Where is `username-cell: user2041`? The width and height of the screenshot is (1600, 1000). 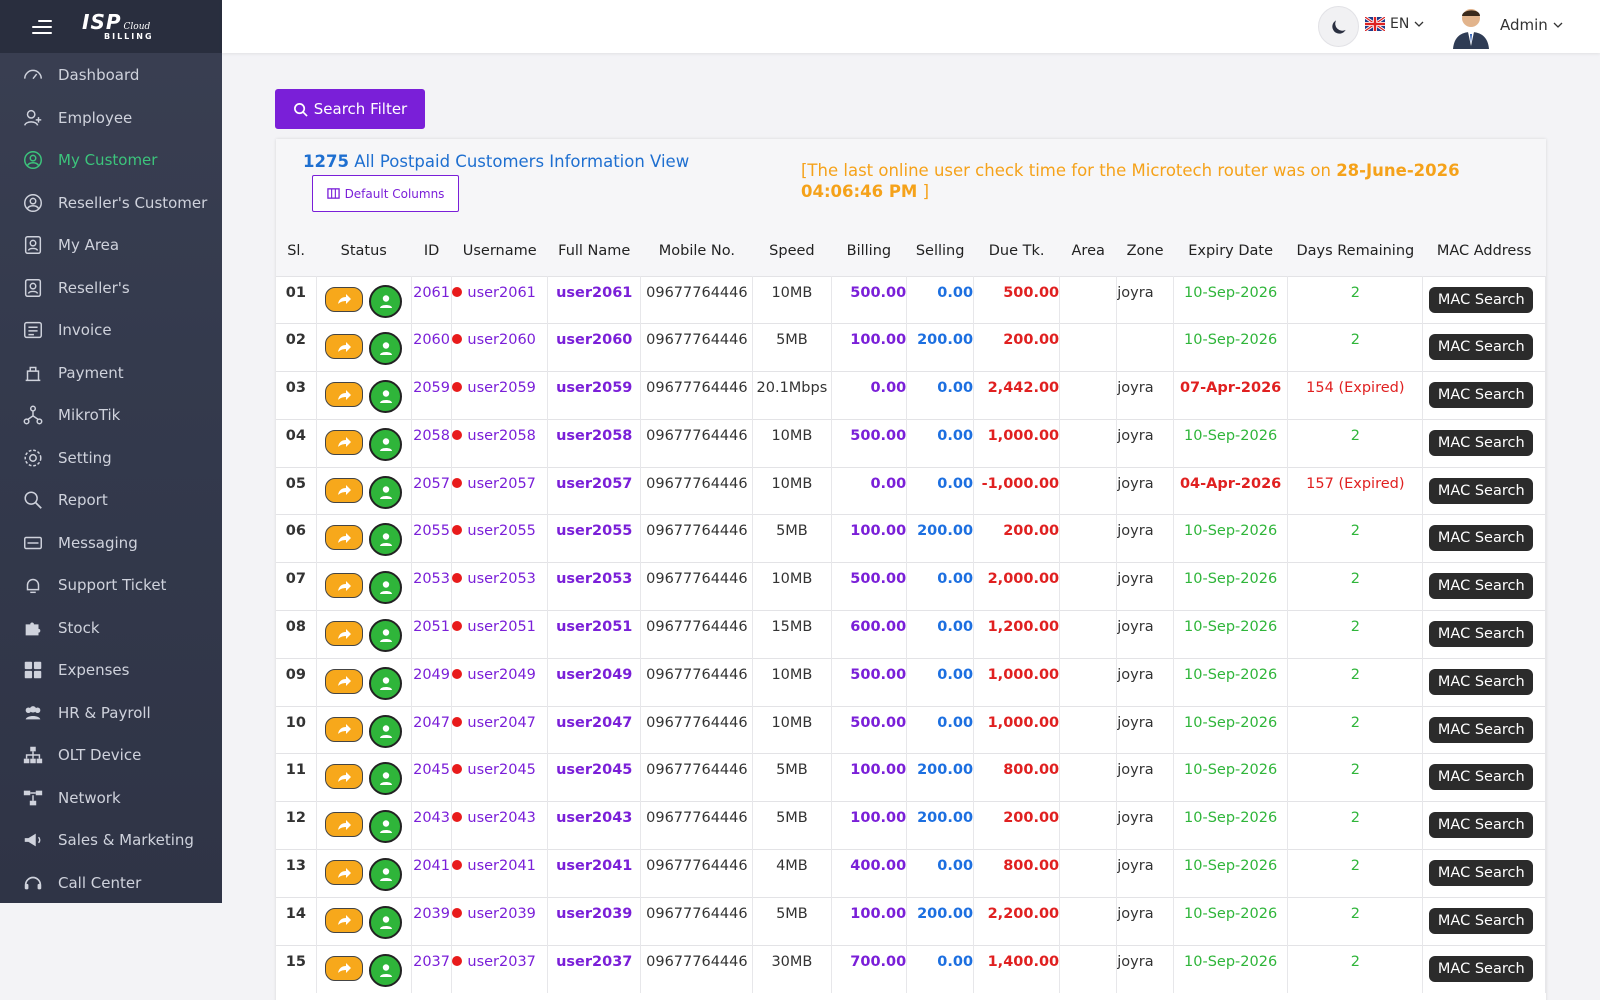 username-cell: user2041 is located at coordinates (500, 873).